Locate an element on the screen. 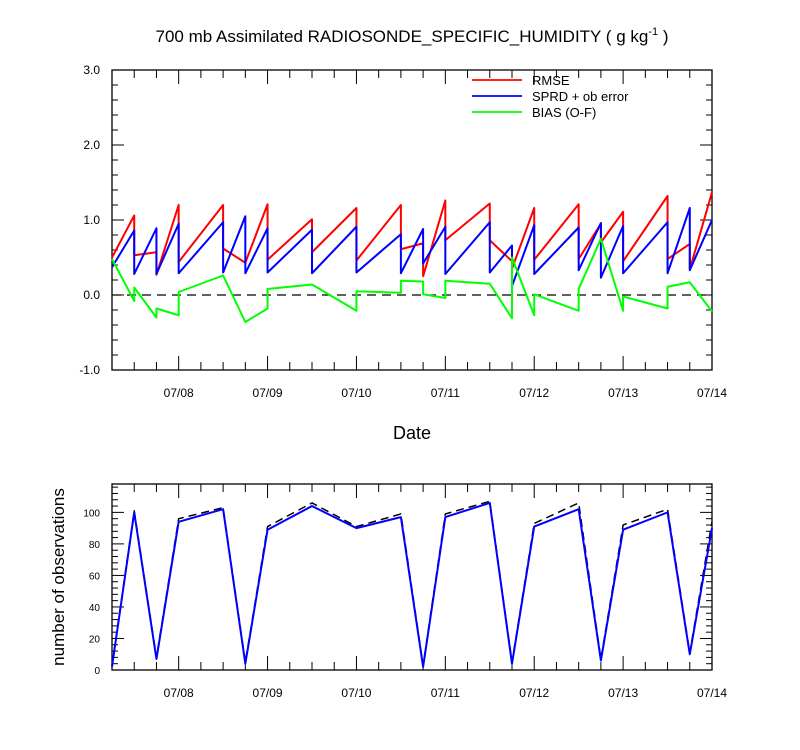 The width and height of the screenshot is (800, 750). bottom-y-tick-label: 60 is located at coordinates (95, 576).